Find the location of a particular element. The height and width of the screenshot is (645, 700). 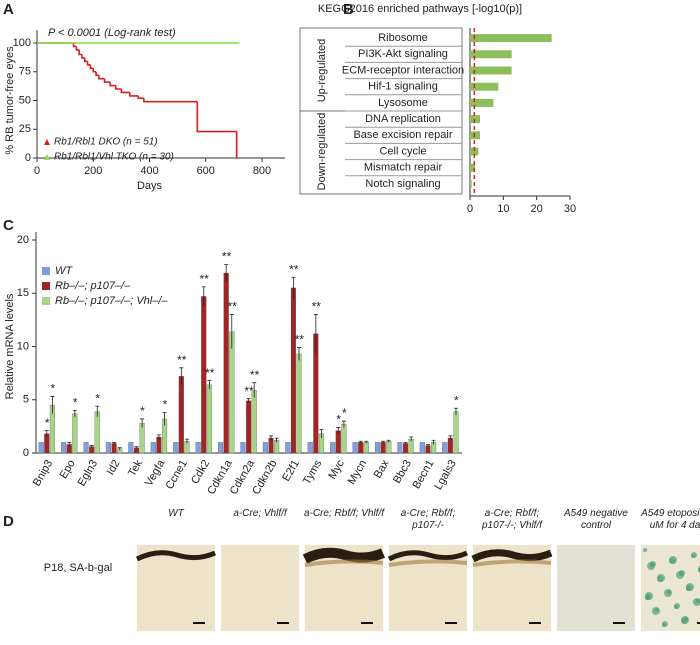

category-label: PI3K-Akt signaling is located at coordinates (403, 54).